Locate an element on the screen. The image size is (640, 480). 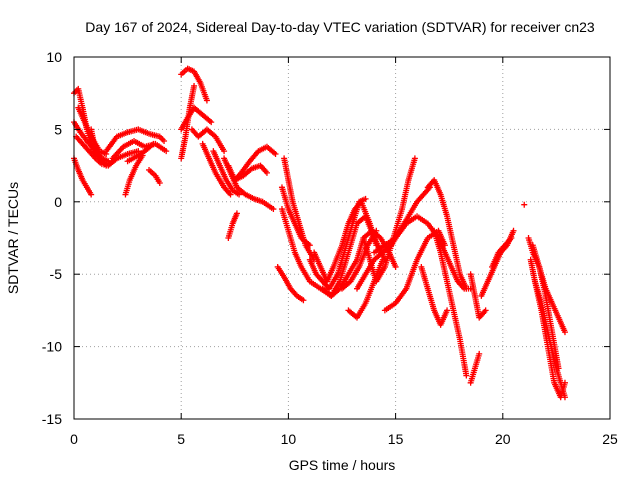
x-tick-label: 10 is located at coordinates (289, 439).